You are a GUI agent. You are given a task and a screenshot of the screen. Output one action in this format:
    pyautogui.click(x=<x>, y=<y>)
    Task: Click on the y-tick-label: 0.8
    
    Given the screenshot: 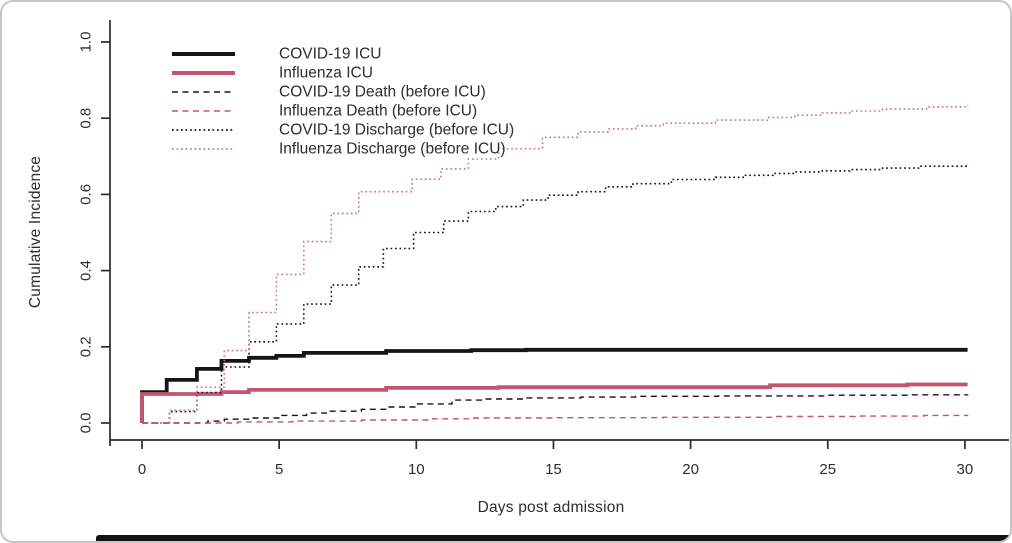 What is the action you would take?
    pyautogui.click(x=86, y=118)
    